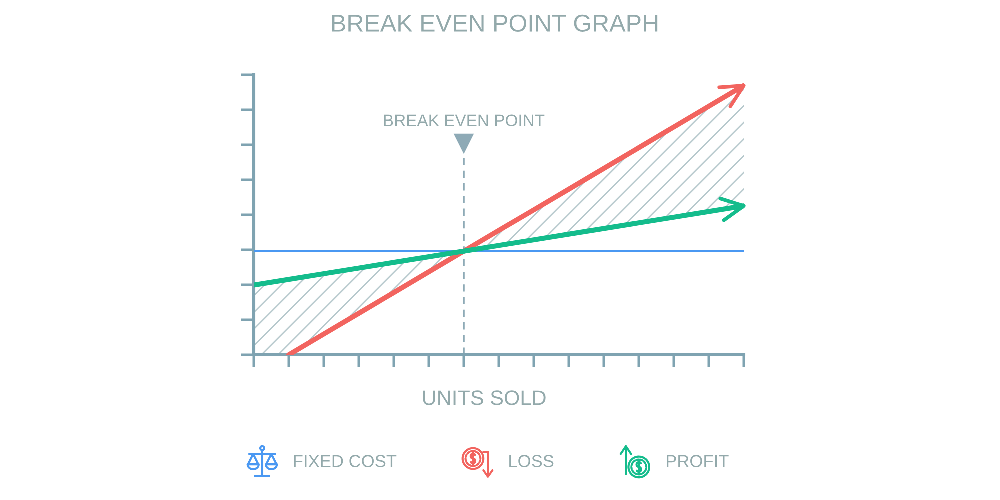 This screenshot has width=1000, height=500. What do you see at coordinates (532, 461) in the screenshot?
I see `legend-label: LOSS` at bounding box center [532, 461].